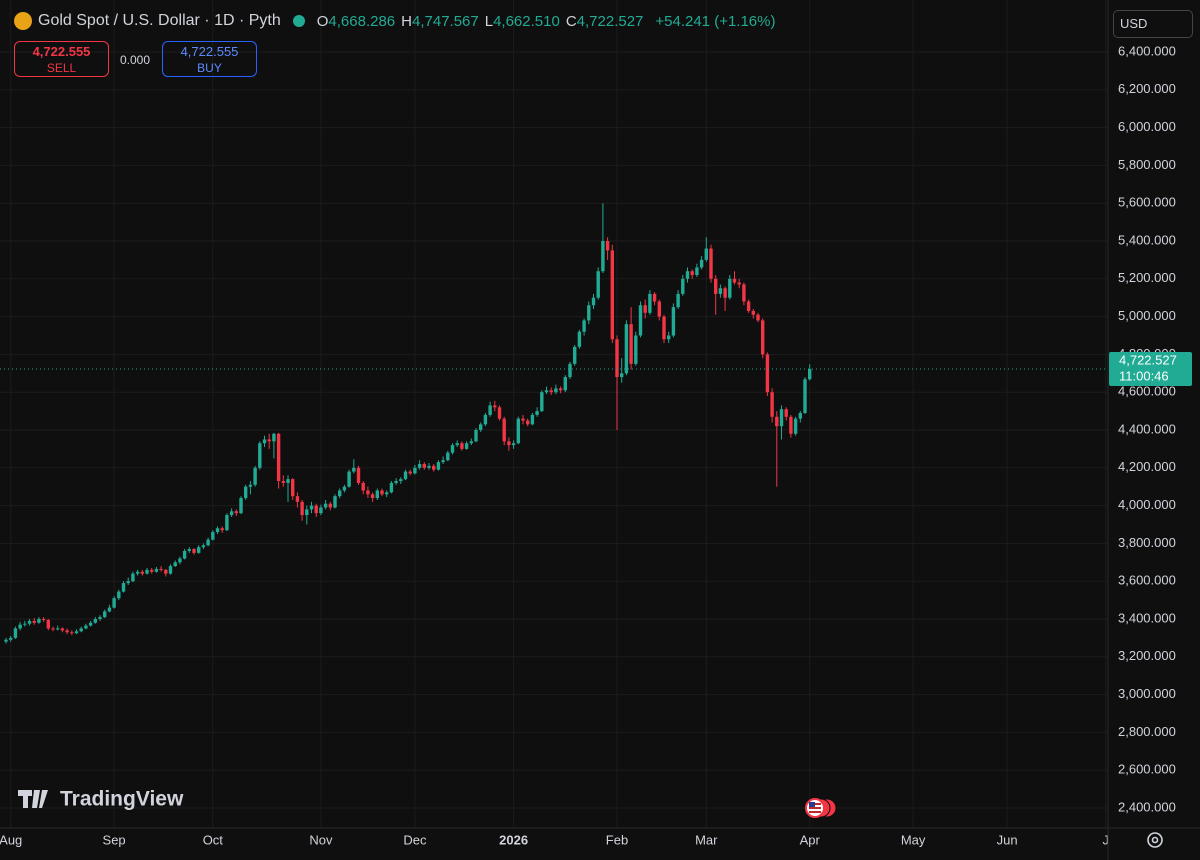 This screenshot has height=860, width=1200. Describe the element at coordinates (362, 21) in the screenshot. I see `info-value: 4,668.286` at that location.